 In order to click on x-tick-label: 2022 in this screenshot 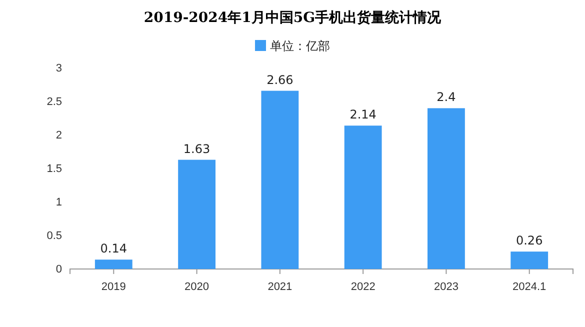, I will do `click(363, 286)`.